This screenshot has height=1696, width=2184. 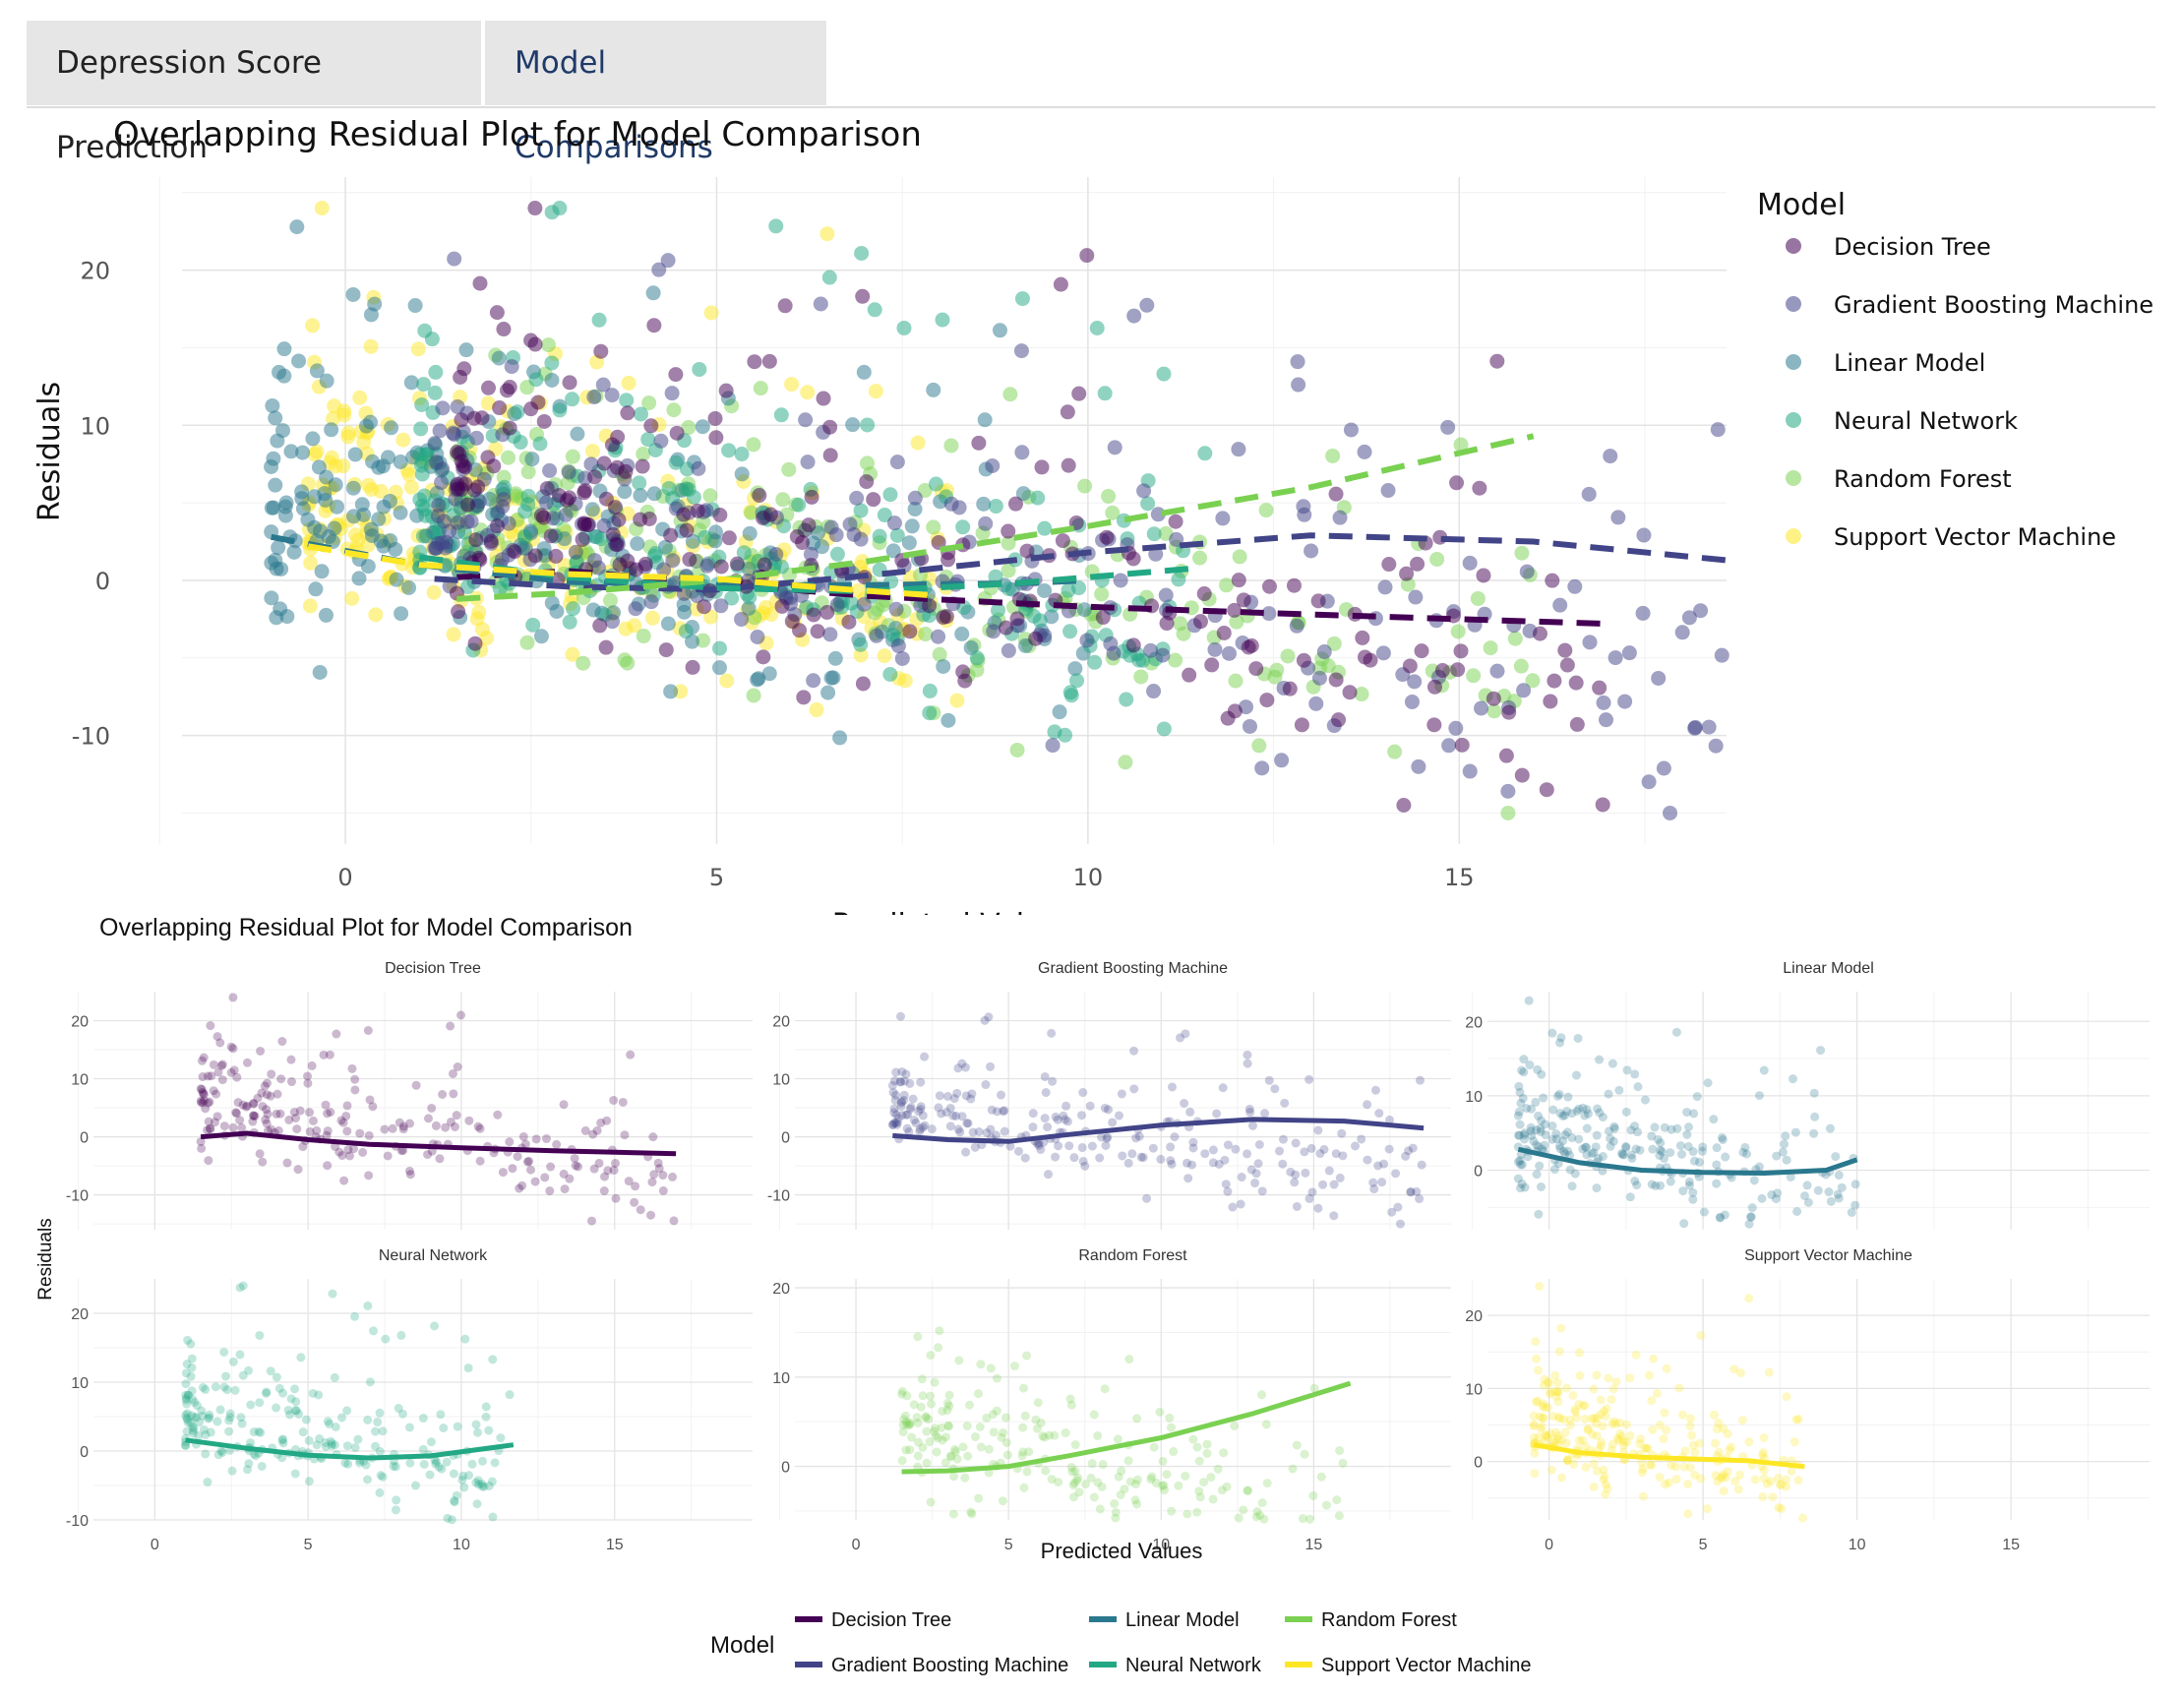 What do you see at coordinates (1313, 1545) in the screenshot?
I see `x-tick-label: 15` at bounding box center [1313, 1545].